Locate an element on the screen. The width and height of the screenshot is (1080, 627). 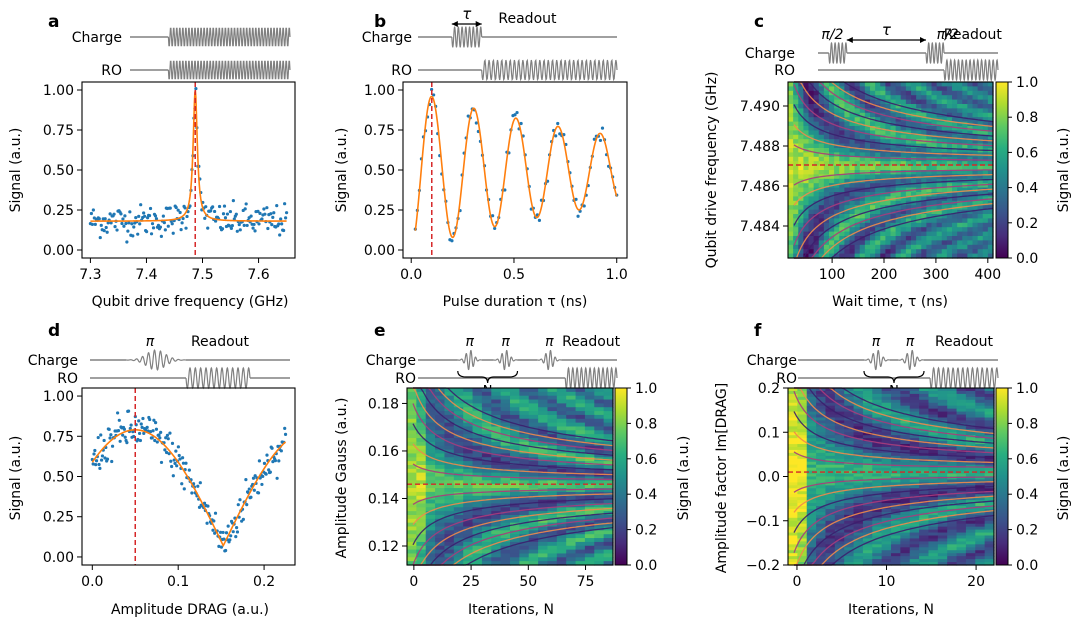
schematic-annotation: Readout is located at coordinates (973, 35).